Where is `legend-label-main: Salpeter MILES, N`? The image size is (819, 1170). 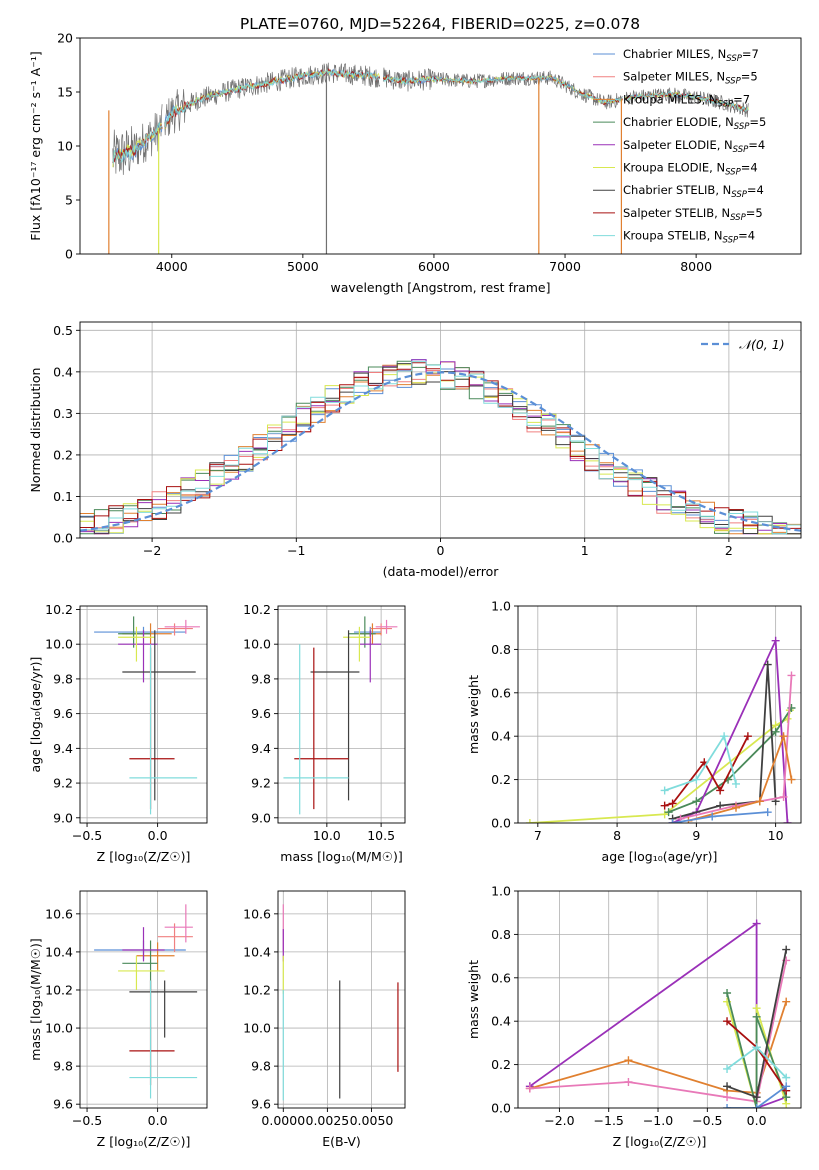
legend-label-main: Salpeter MILES, N is located at coordinates (674, 77).